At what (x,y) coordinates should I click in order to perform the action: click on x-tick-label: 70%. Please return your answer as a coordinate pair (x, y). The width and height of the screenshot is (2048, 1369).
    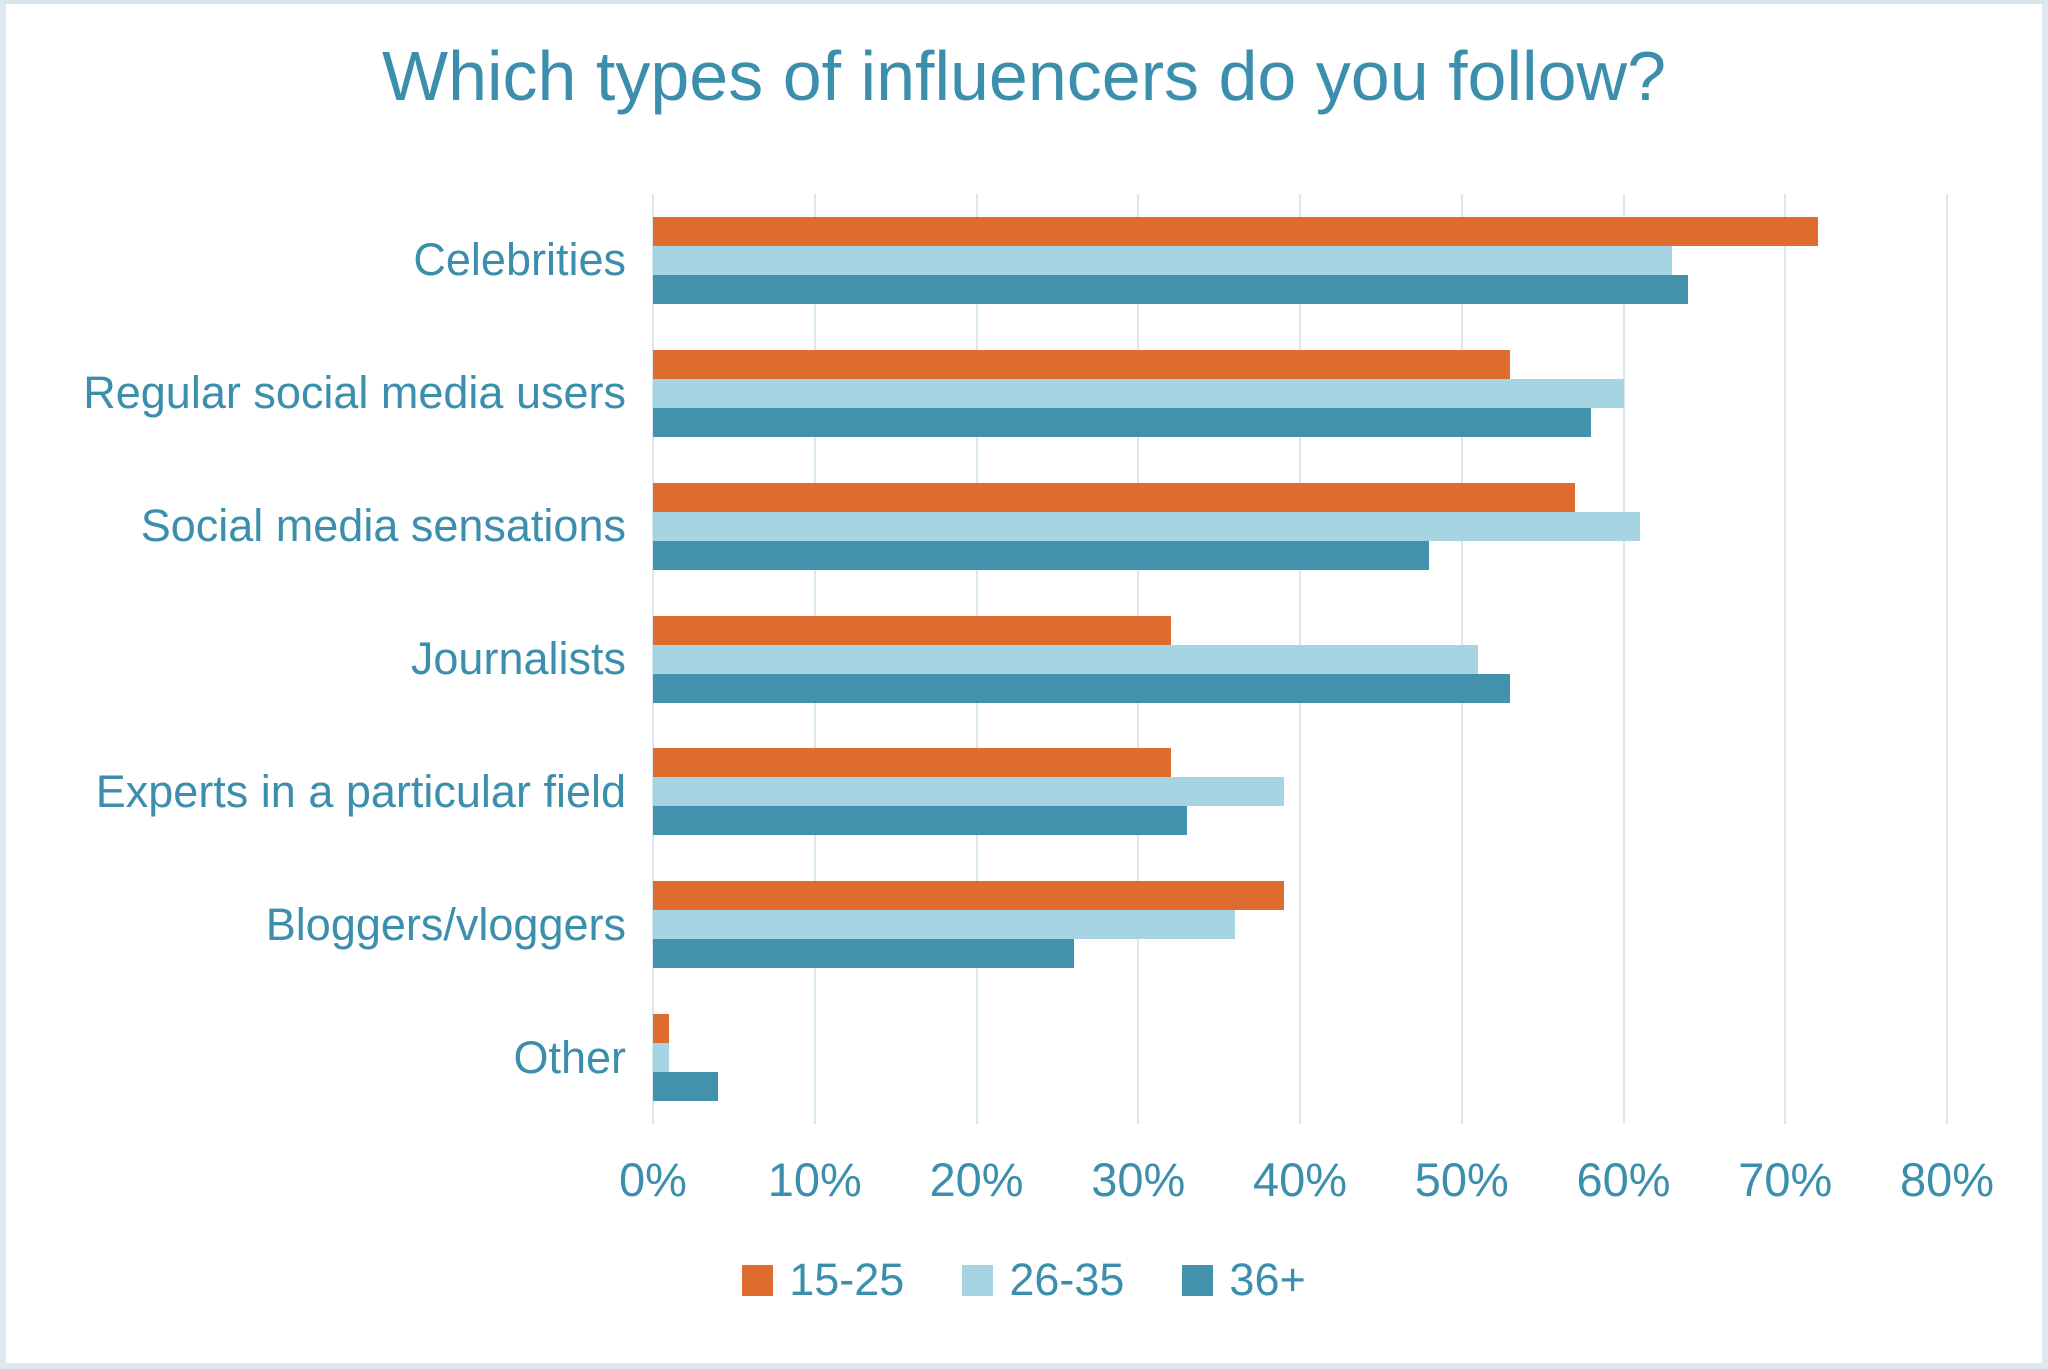
    Looking at the image, I should click on (1785, 1179).